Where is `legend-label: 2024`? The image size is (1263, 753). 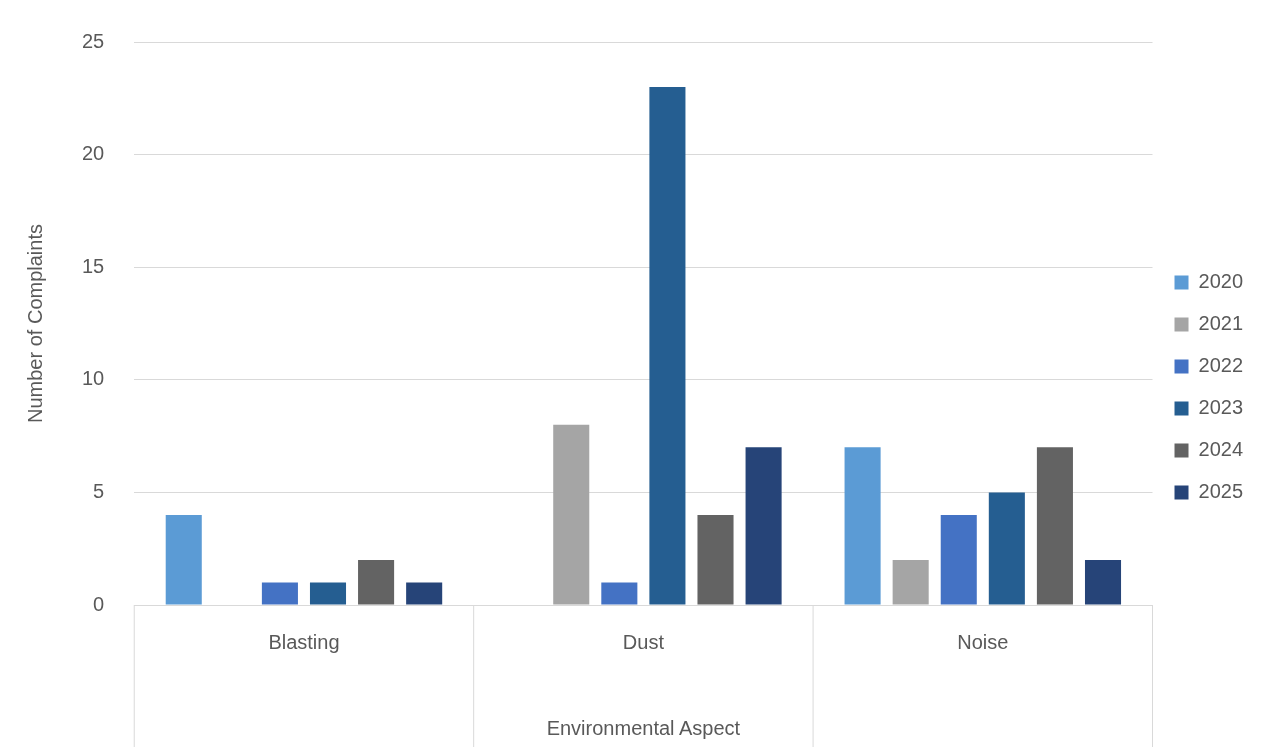
legend-label: 2024 is located at coordinates (1221, 449).